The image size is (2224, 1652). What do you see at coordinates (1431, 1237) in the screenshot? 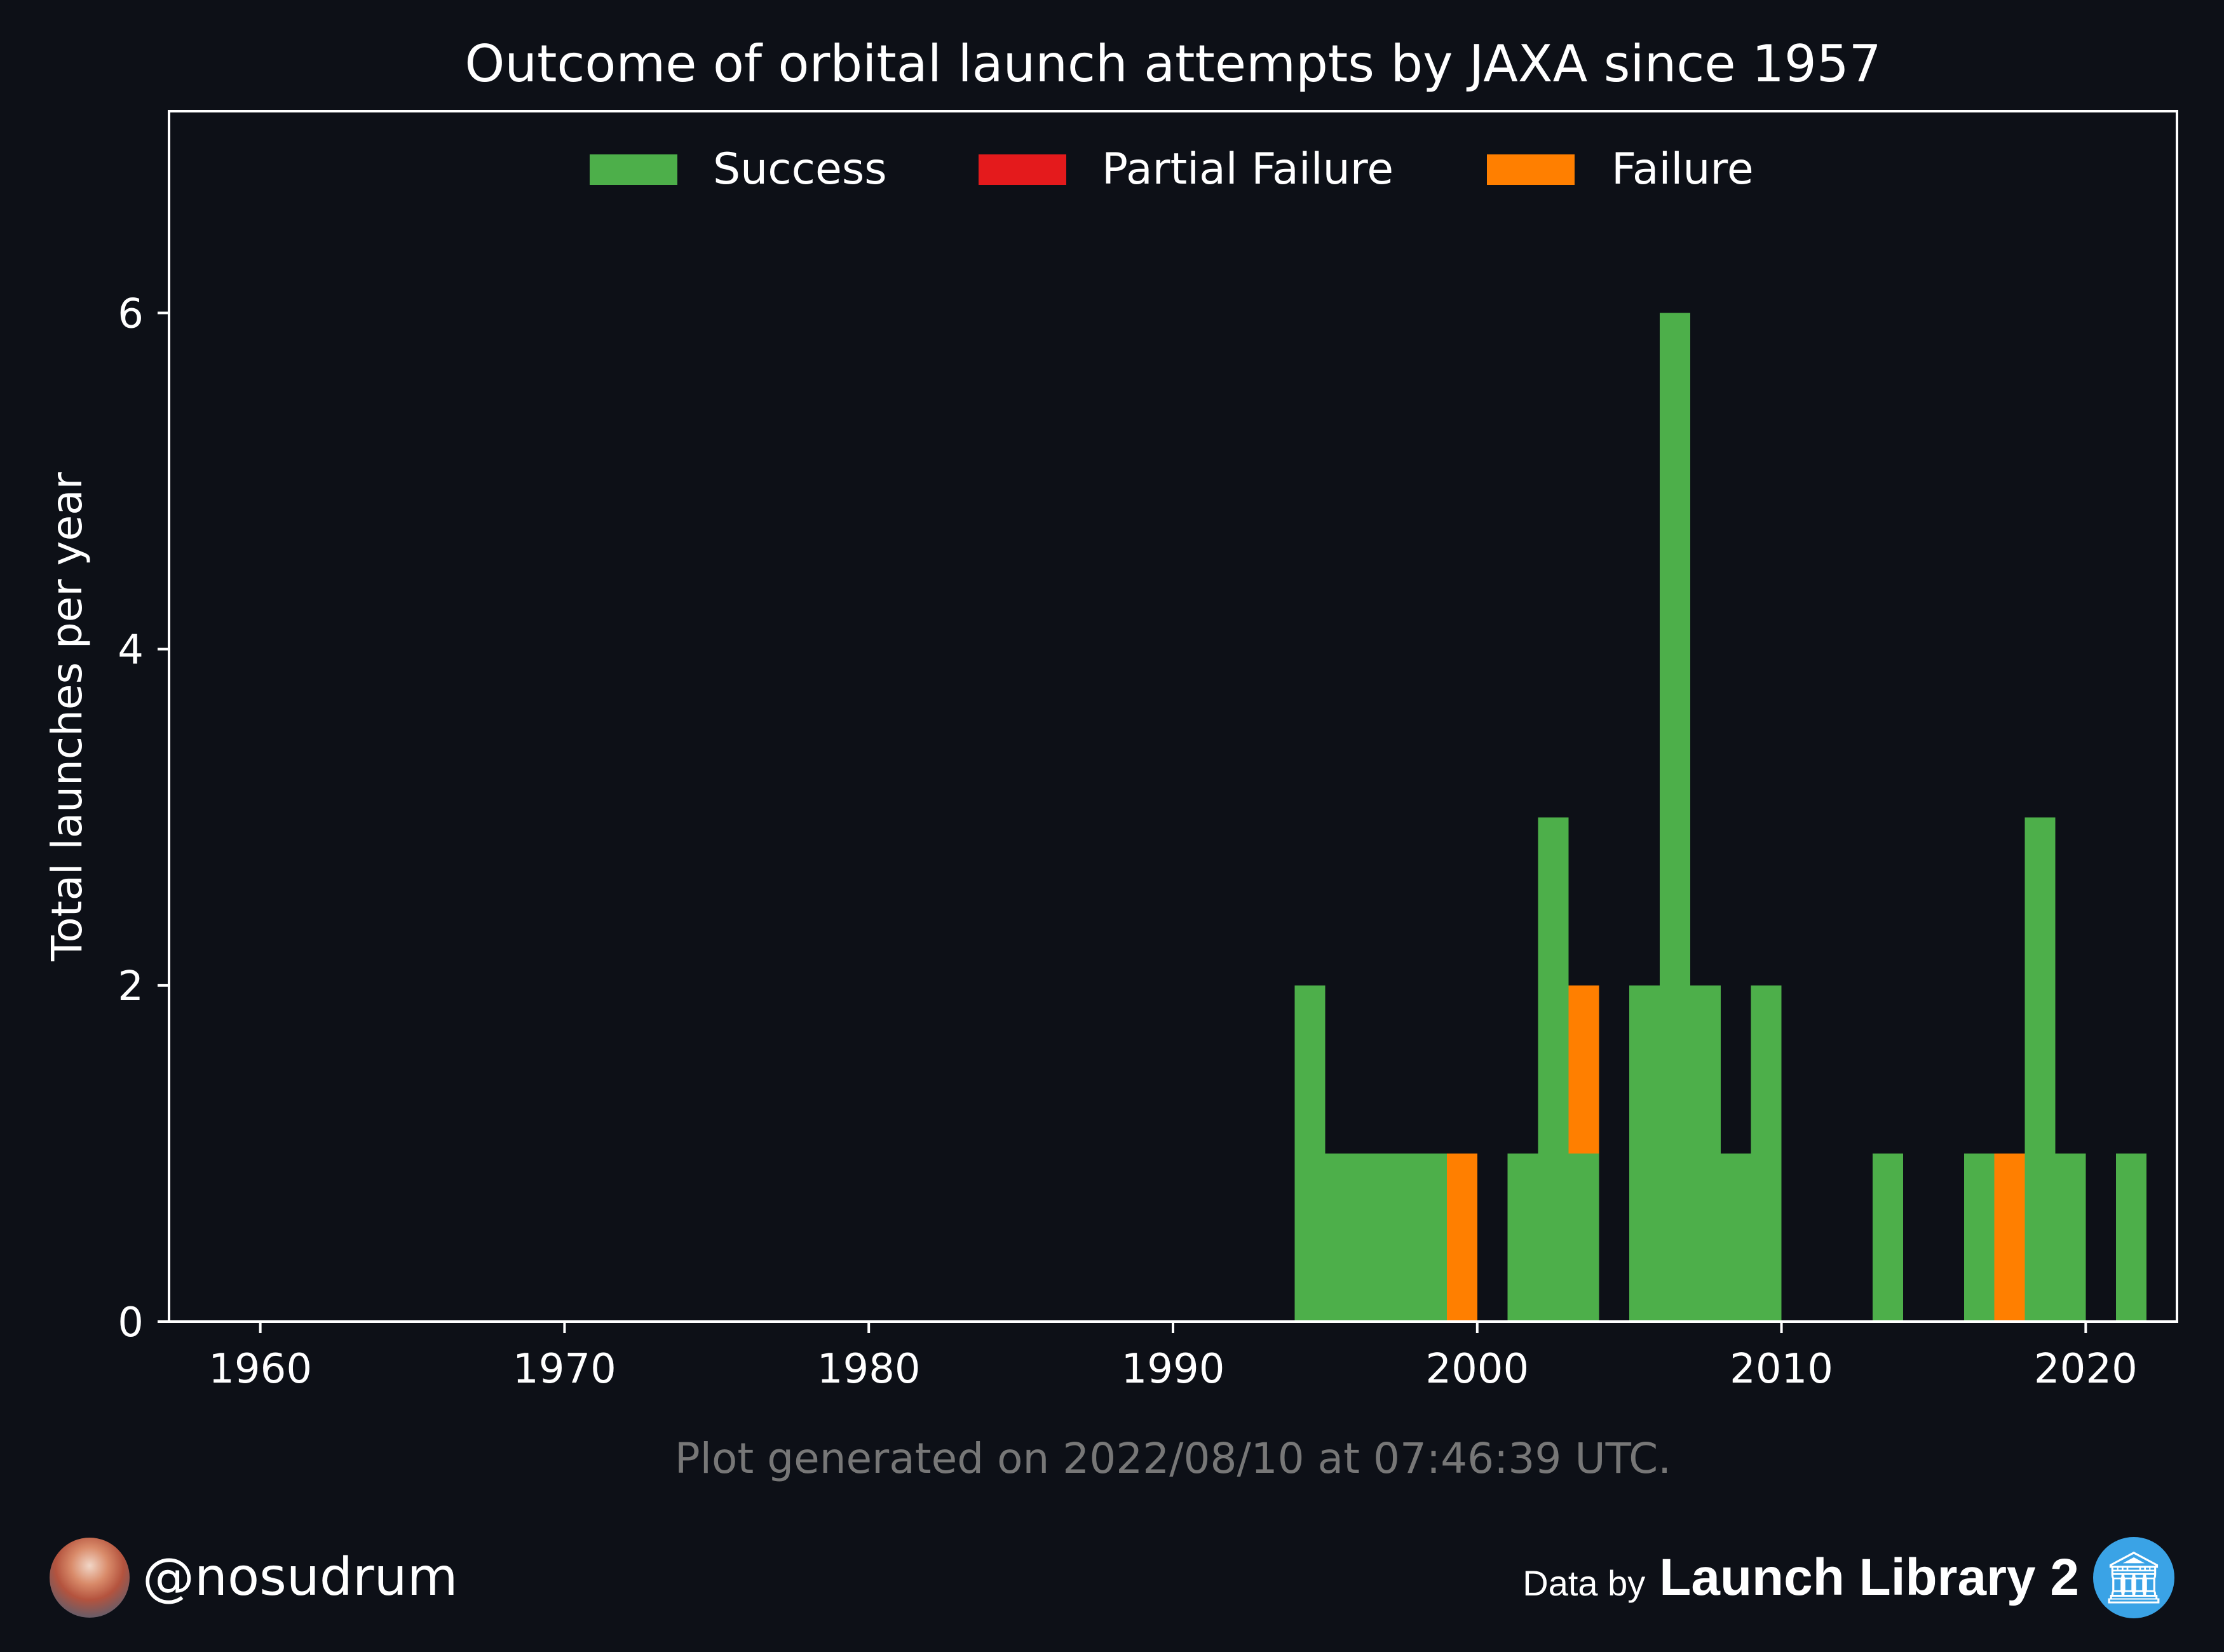
I see `bar-success-1998` at bounding box center [1431, 1237].